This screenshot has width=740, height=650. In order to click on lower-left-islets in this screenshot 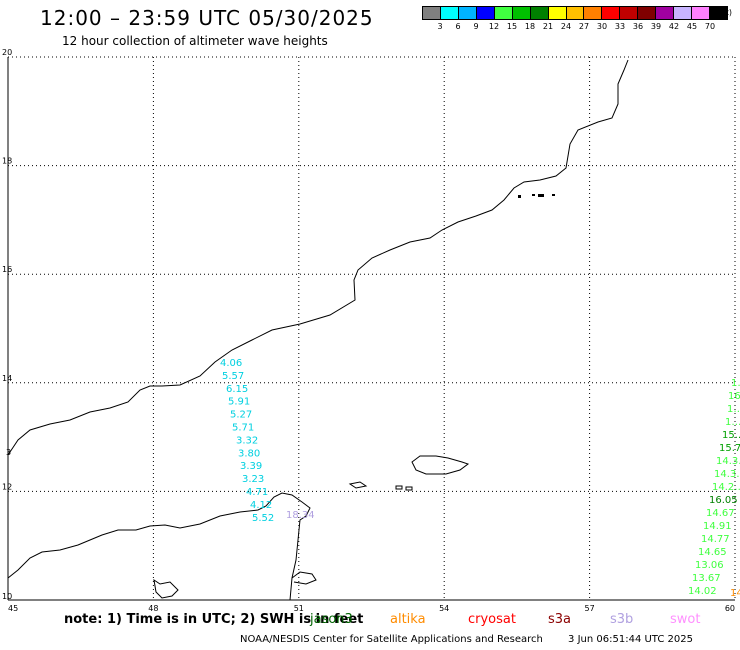, I will do `click(166, 588)`.